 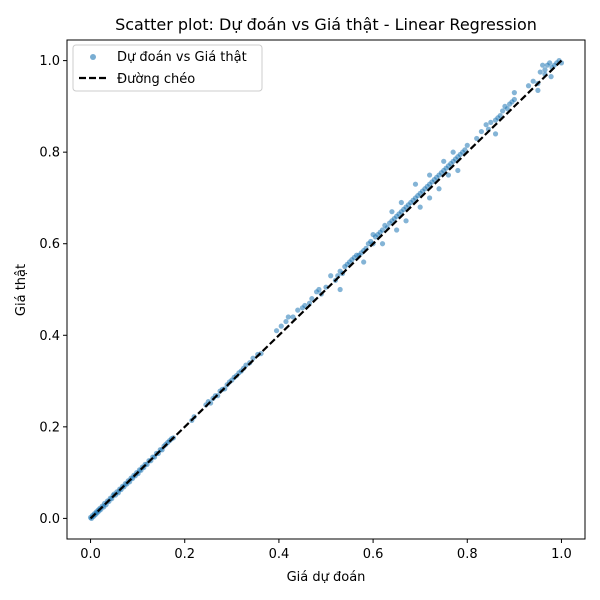 I want to click on x-tick-label: 0.0, so click(x=90, y=554).